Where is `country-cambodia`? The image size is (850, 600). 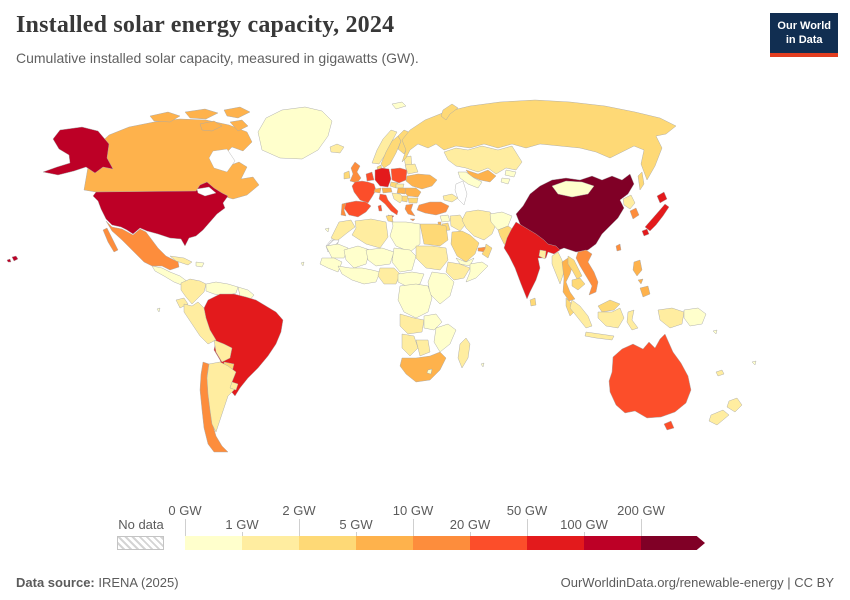
country-cambodia is located at coordinates (578, 284).